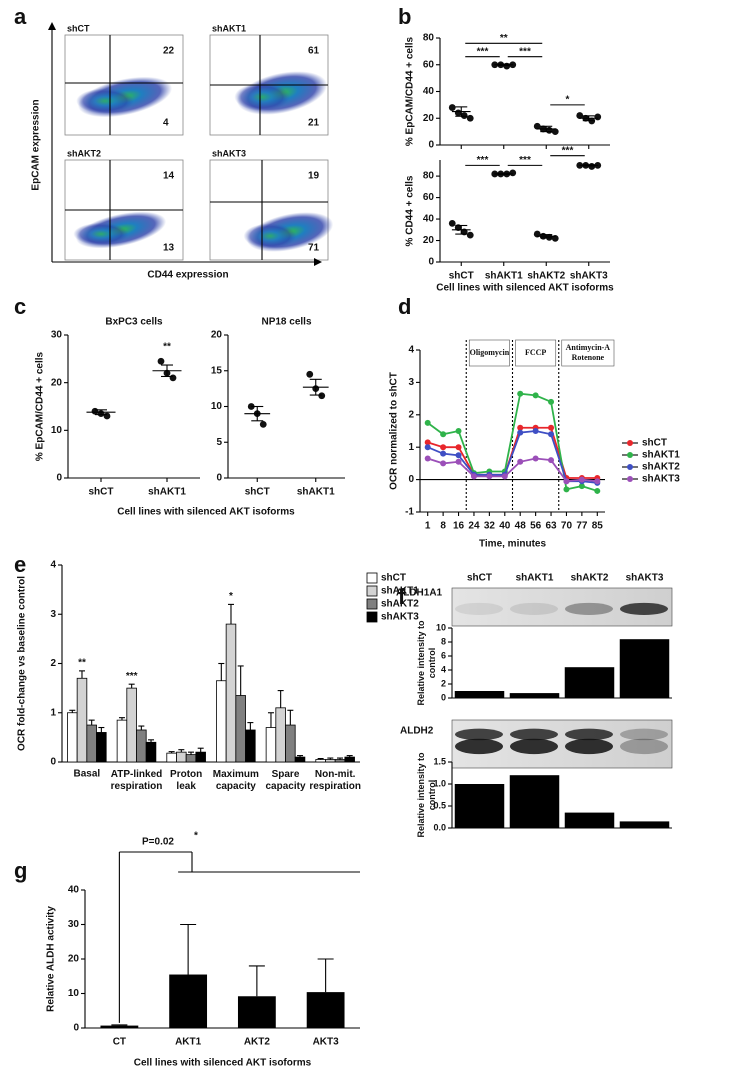 This screenshot has height=1083, width=734. What do you see at coordinates (158, 842) in the screenshot?
I see `p-value: P=0.02` at bounding box center [158, 842].